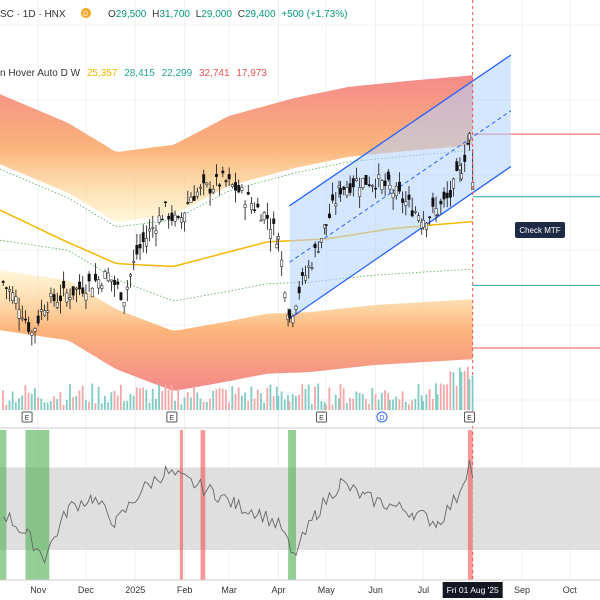  What do you see at coordinates (40, 73) in the screenshot?
I see `indicator-name: n Hover Auto D W` at bounding box center [40, 73].